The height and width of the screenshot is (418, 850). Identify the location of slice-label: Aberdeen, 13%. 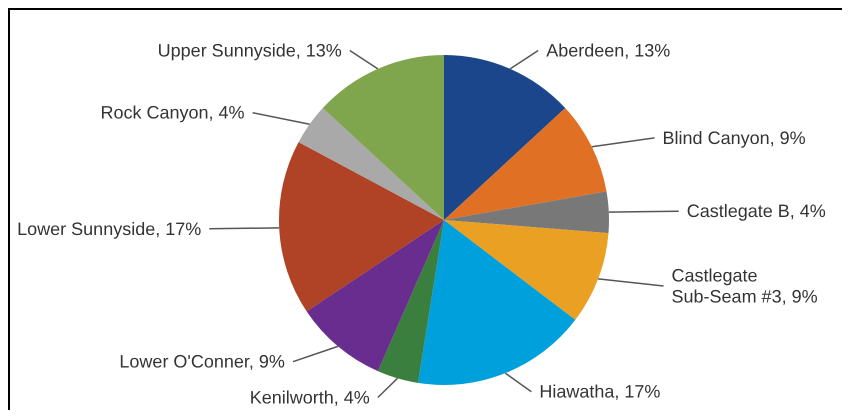
(608, 50).